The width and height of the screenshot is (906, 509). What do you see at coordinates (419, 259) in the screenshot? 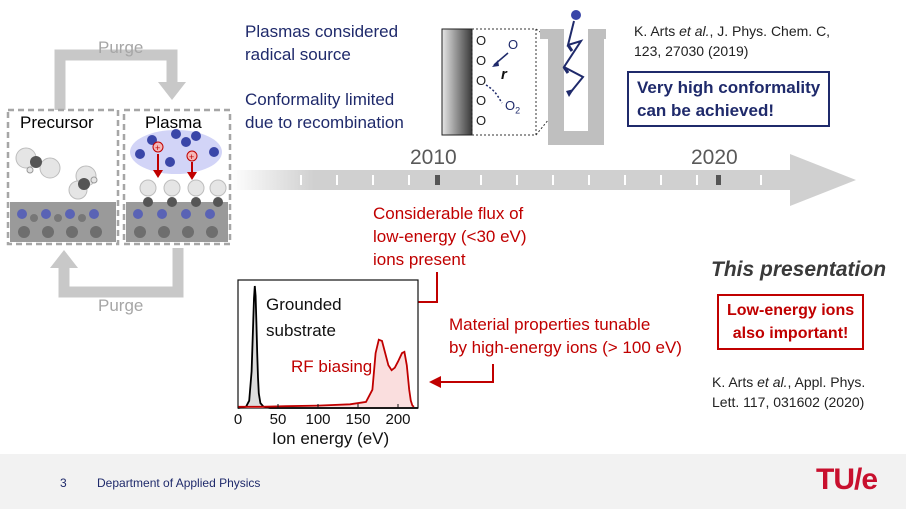
I see `flux-line-3: ions present` at bounding box center [419, 259].